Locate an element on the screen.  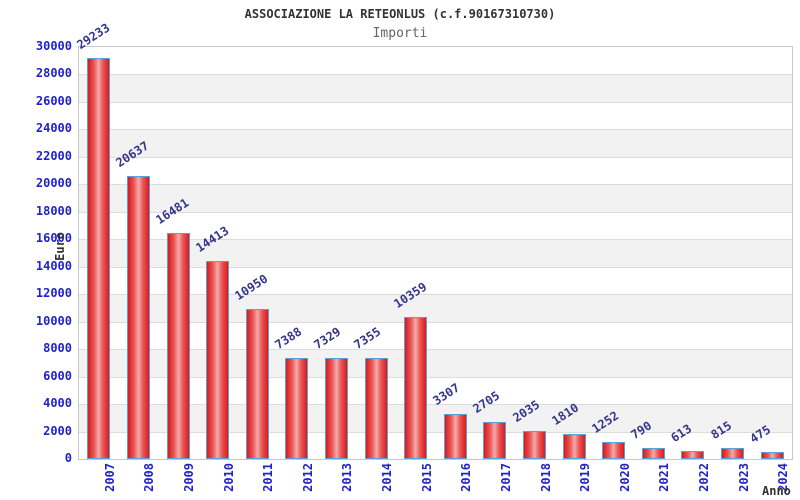
y-tick-label: 28000 is located at coordinates (53, 73).